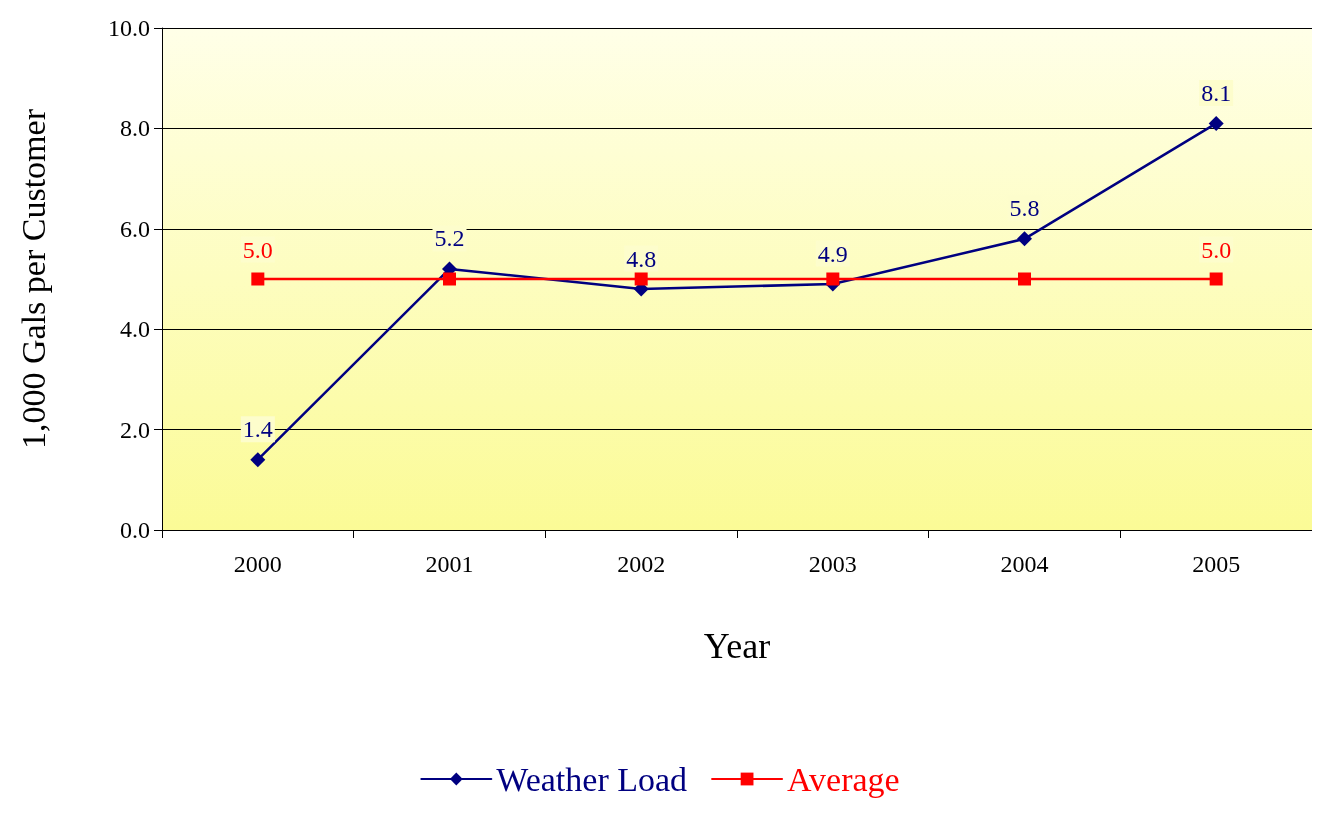 The width and height of the screenshot is (1320, 813). I want to click on x-tick-label: 2000, so click(257, 564).